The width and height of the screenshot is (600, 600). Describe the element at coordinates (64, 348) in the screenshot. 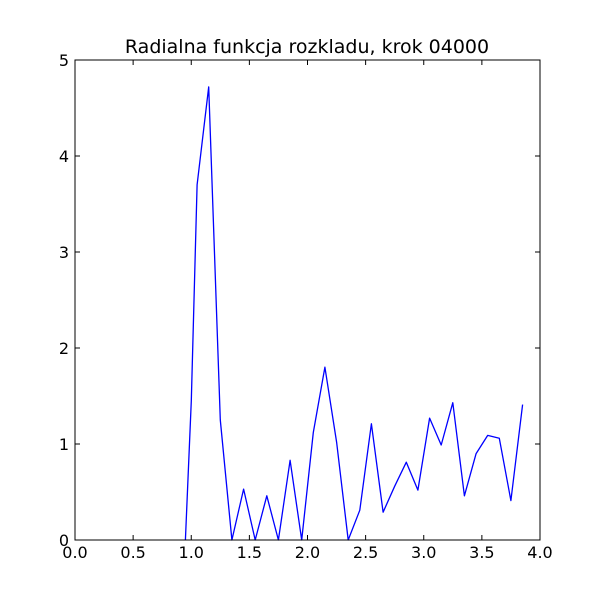

I see `y-tick-label: 2` at that location.